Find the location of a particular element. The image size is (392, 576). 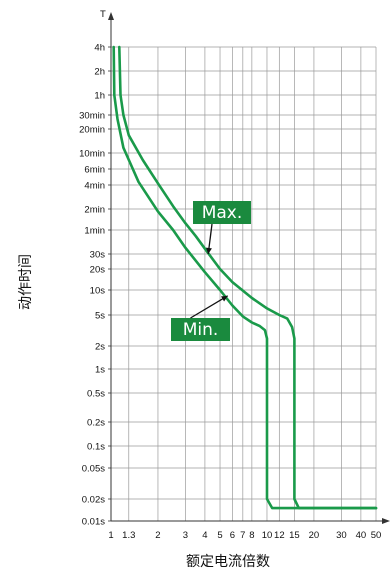

annotation-max: Max. is located at coordinates (222, 228).